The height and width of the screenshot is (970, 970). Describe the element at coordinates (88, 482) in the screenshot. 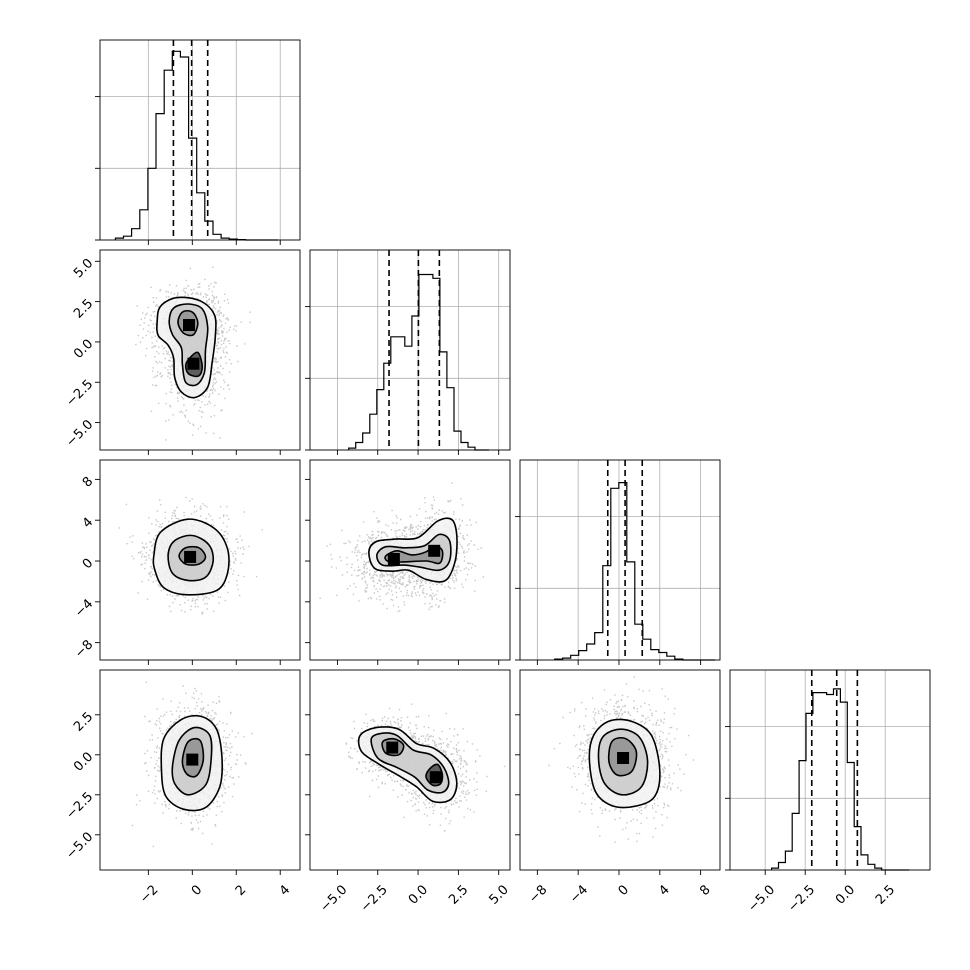

I see `y-tick-label: 8` at that location.